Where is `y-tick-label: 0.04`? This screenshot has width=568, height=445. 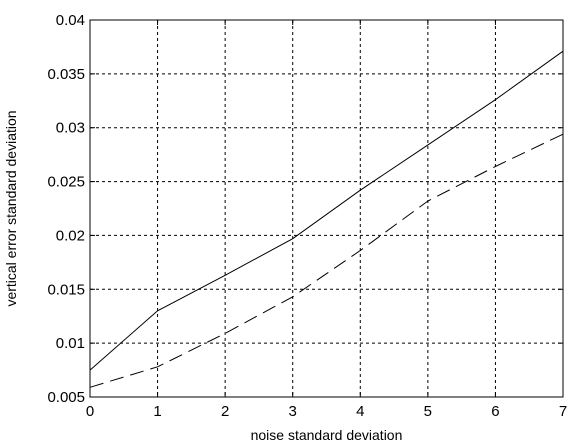
y-tick-label: 0.04 is located at coordinates (70, 20).